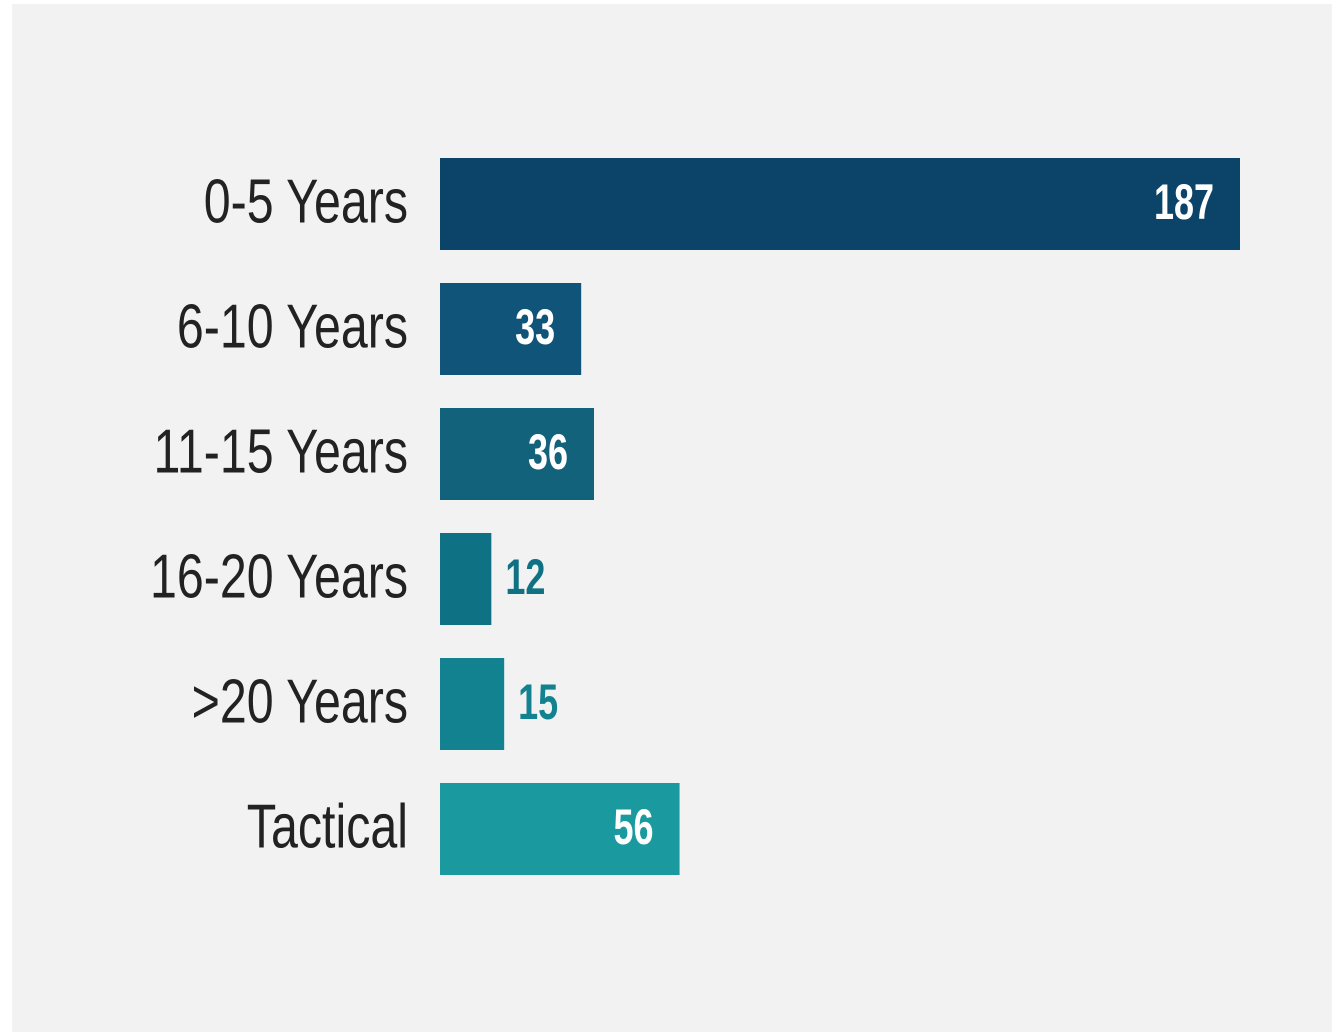 The image size is (1340, 1034). What do you see at coordinates (306, 201) in the screenshot?
I see `category-label: 0-5 Years` at bounding box center [306, 201].